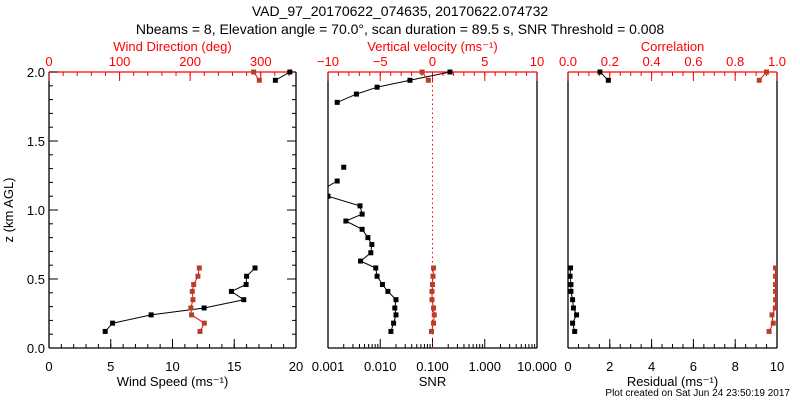 This screenshot has height=400, width=800. I want to click on bottom-tick-label: 0.010, so click(380, 366).